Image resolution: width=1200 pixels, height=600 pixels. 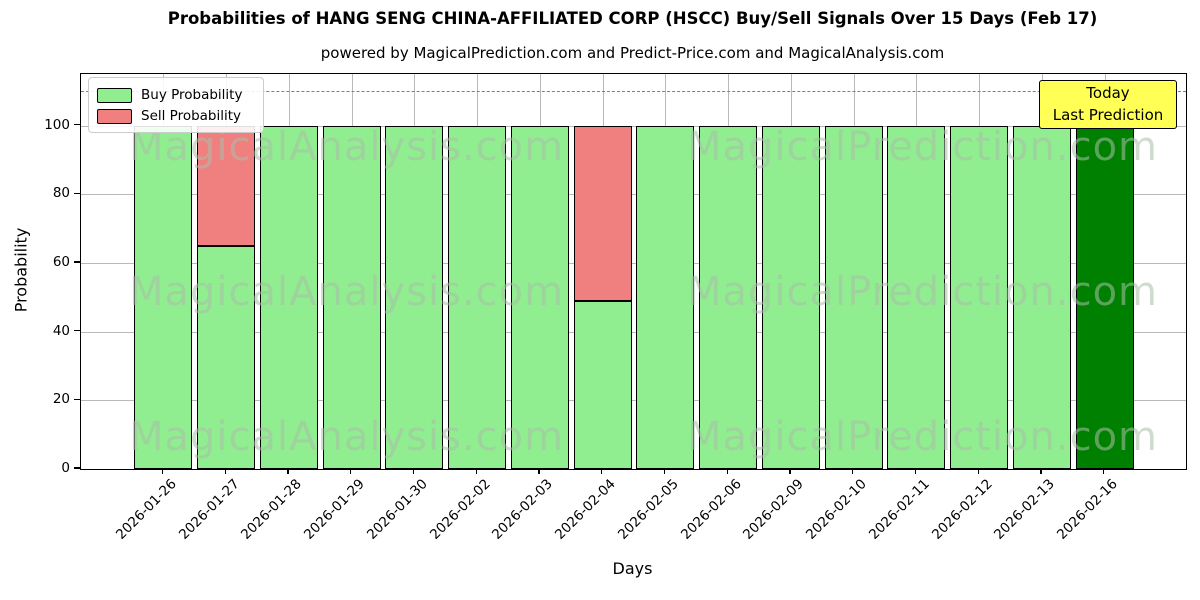 I want to click on x-tick-label: 2026-01-27, so click(x=209, y=509).